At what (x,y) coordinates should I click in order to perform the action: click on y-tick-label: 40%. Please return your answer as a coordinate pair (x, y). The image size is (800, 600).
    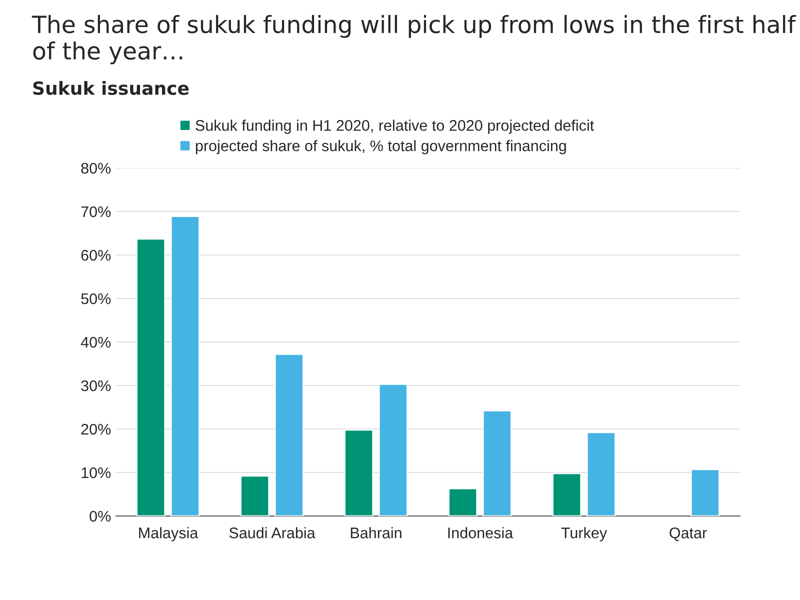
    Looking at the image, I should click on (95, 342).